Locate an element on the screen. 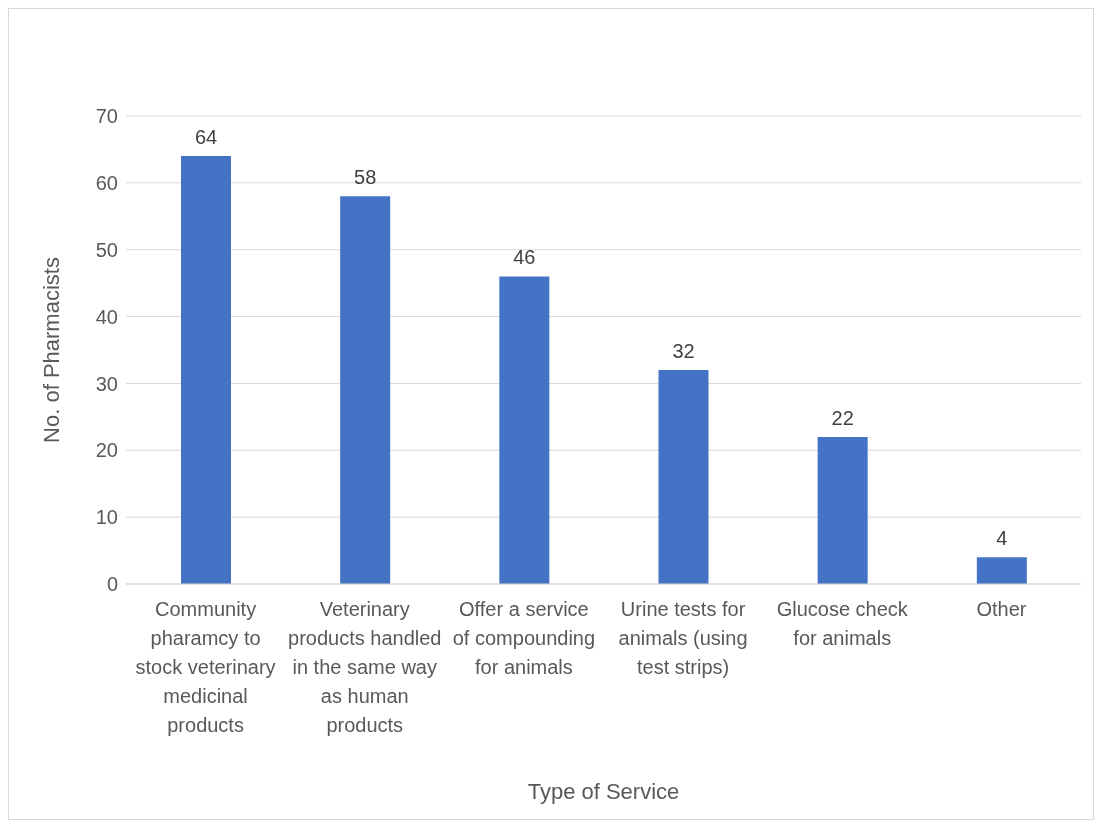 This screenshot has height=828, width=1102. x-tick-label: Glucose check for animals is located at coordinates (842, 623).